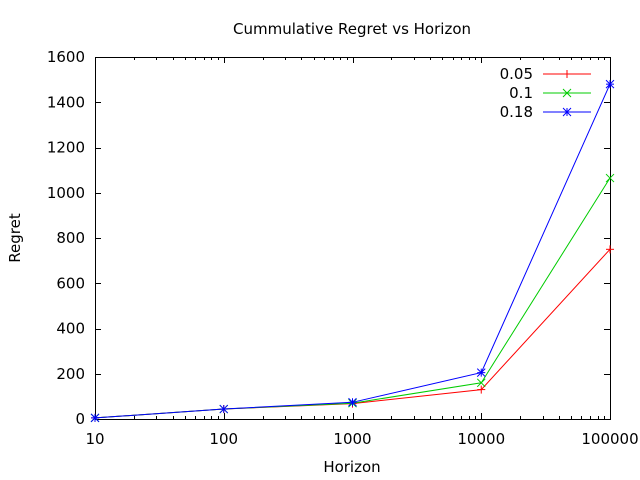 This screenshot has height=480, width=640. What do you see at coordinates (521, 93) in the screenshot?
I see `legend-label: 0.1` at bounding box center [521, 93].